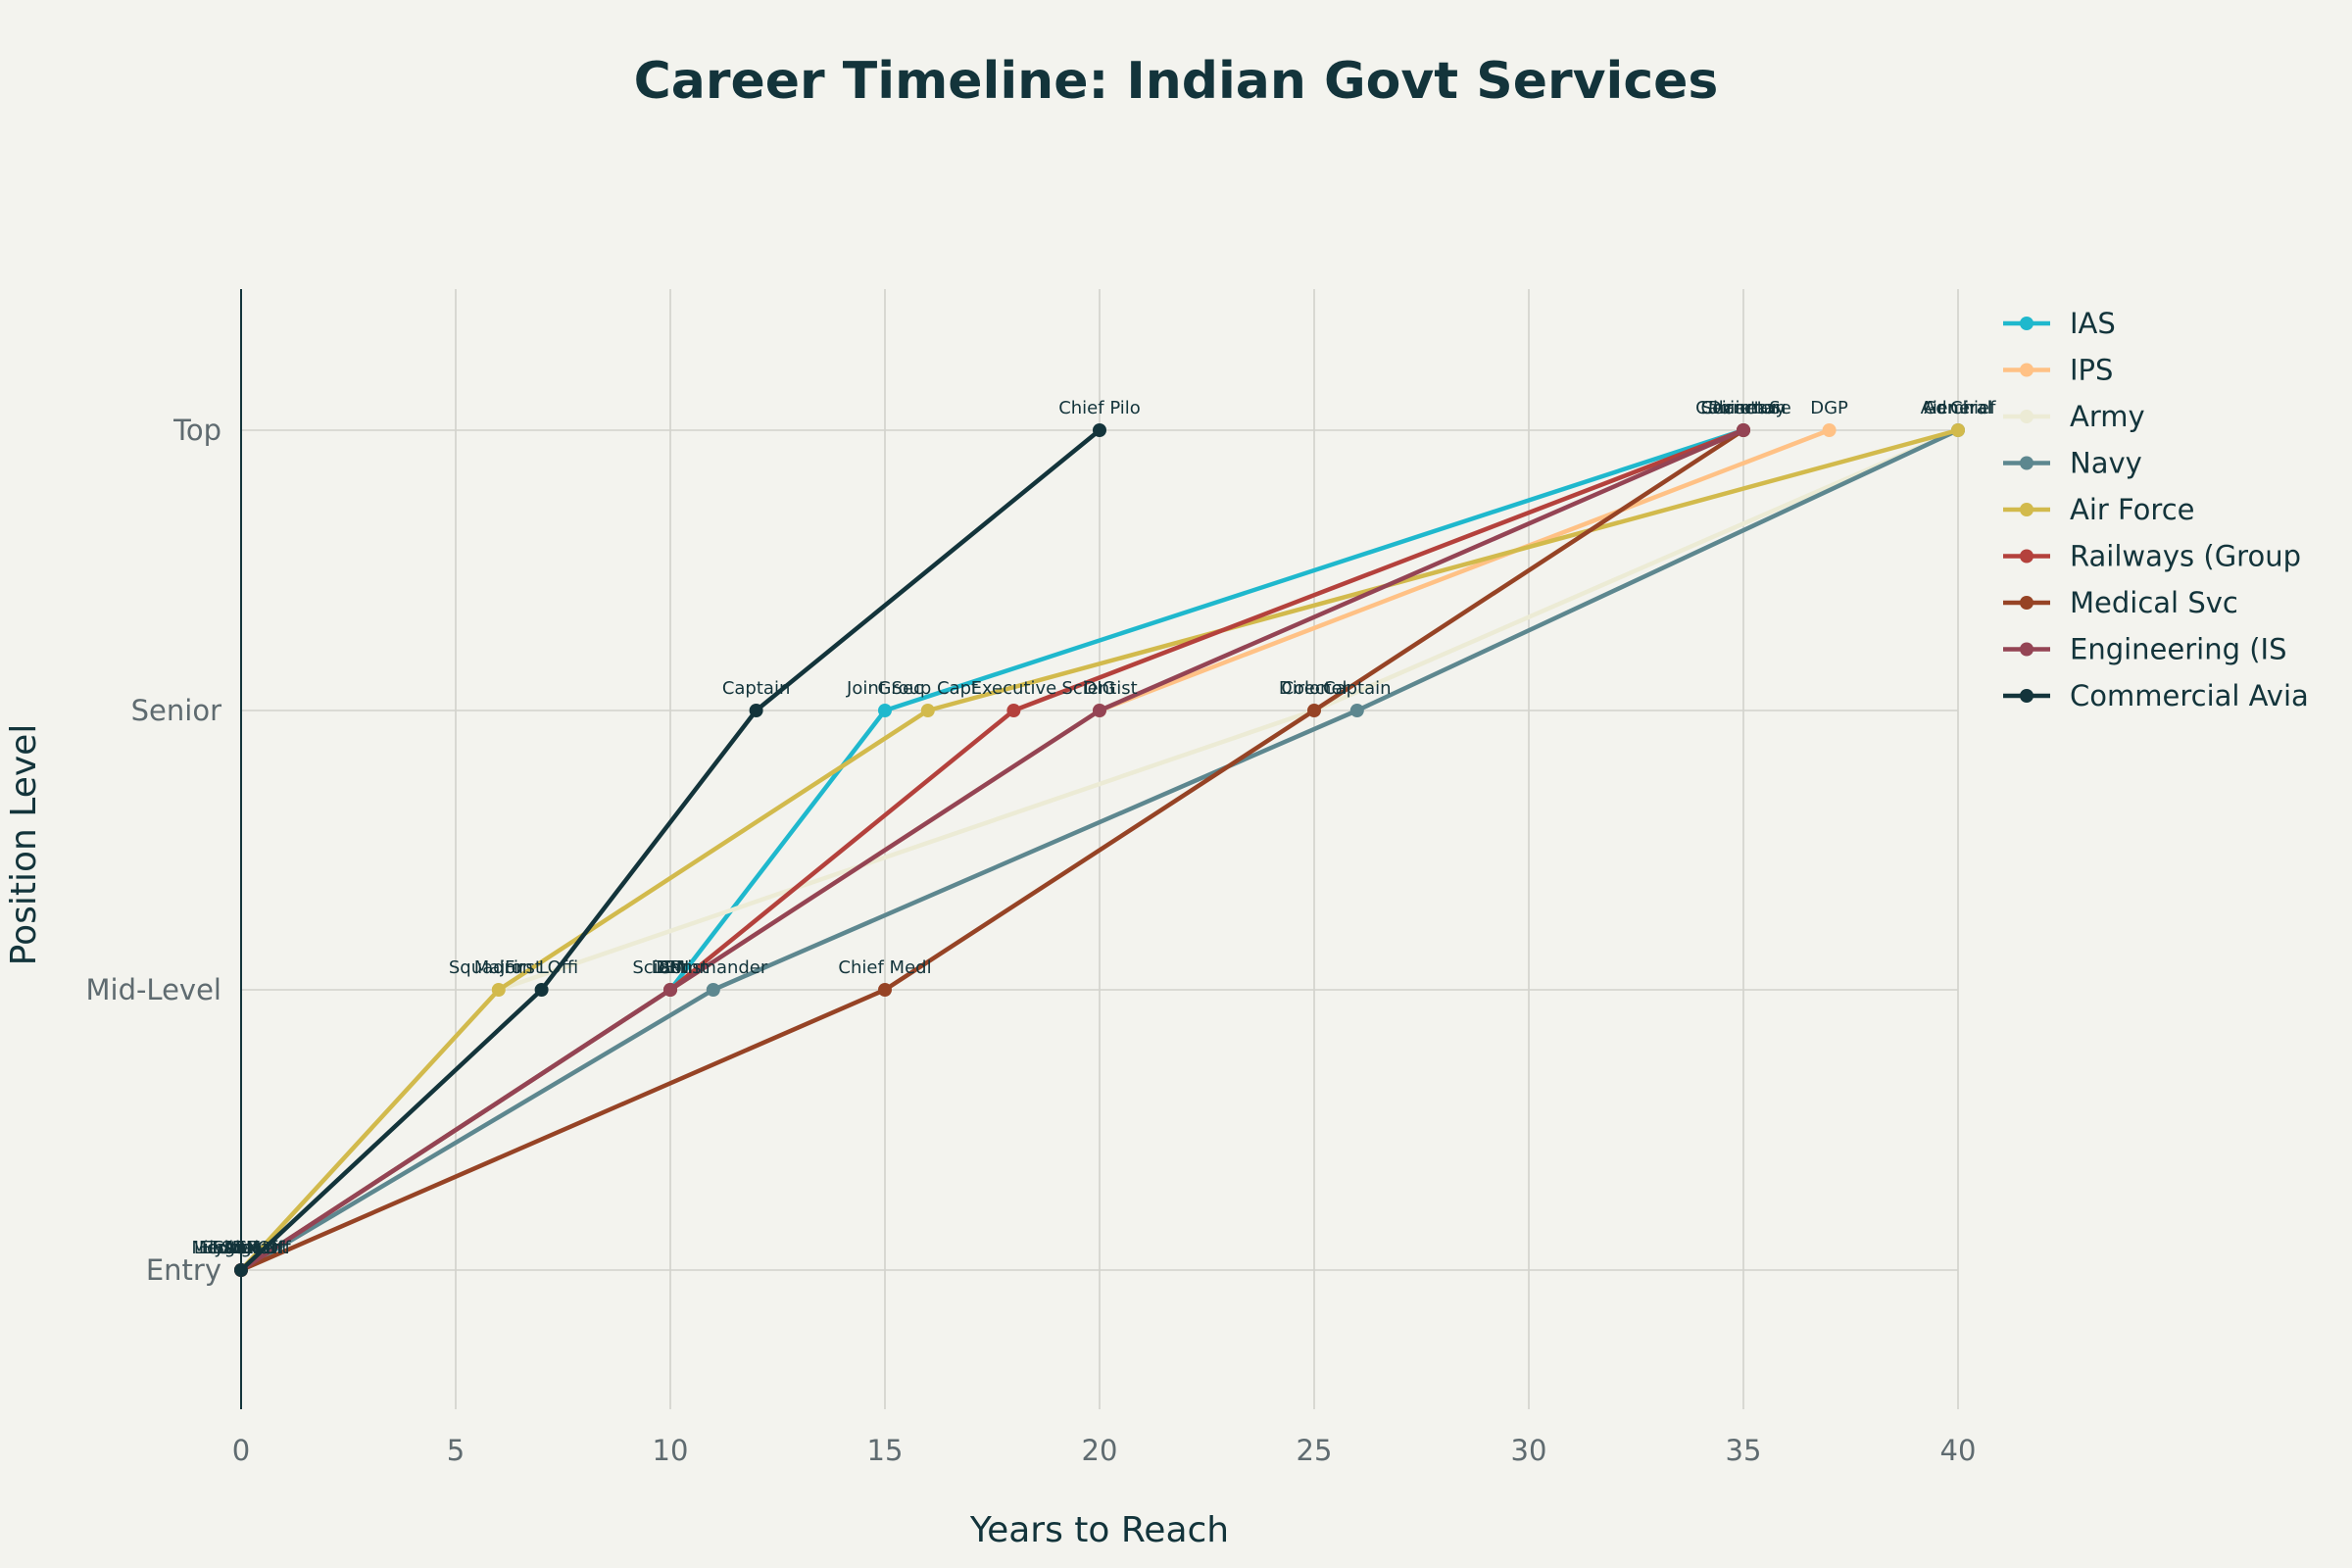 Image resolution: width=2352 pixels, height=1568 pixels. I want to click on legend-label: IPS, so click(2091, 370).